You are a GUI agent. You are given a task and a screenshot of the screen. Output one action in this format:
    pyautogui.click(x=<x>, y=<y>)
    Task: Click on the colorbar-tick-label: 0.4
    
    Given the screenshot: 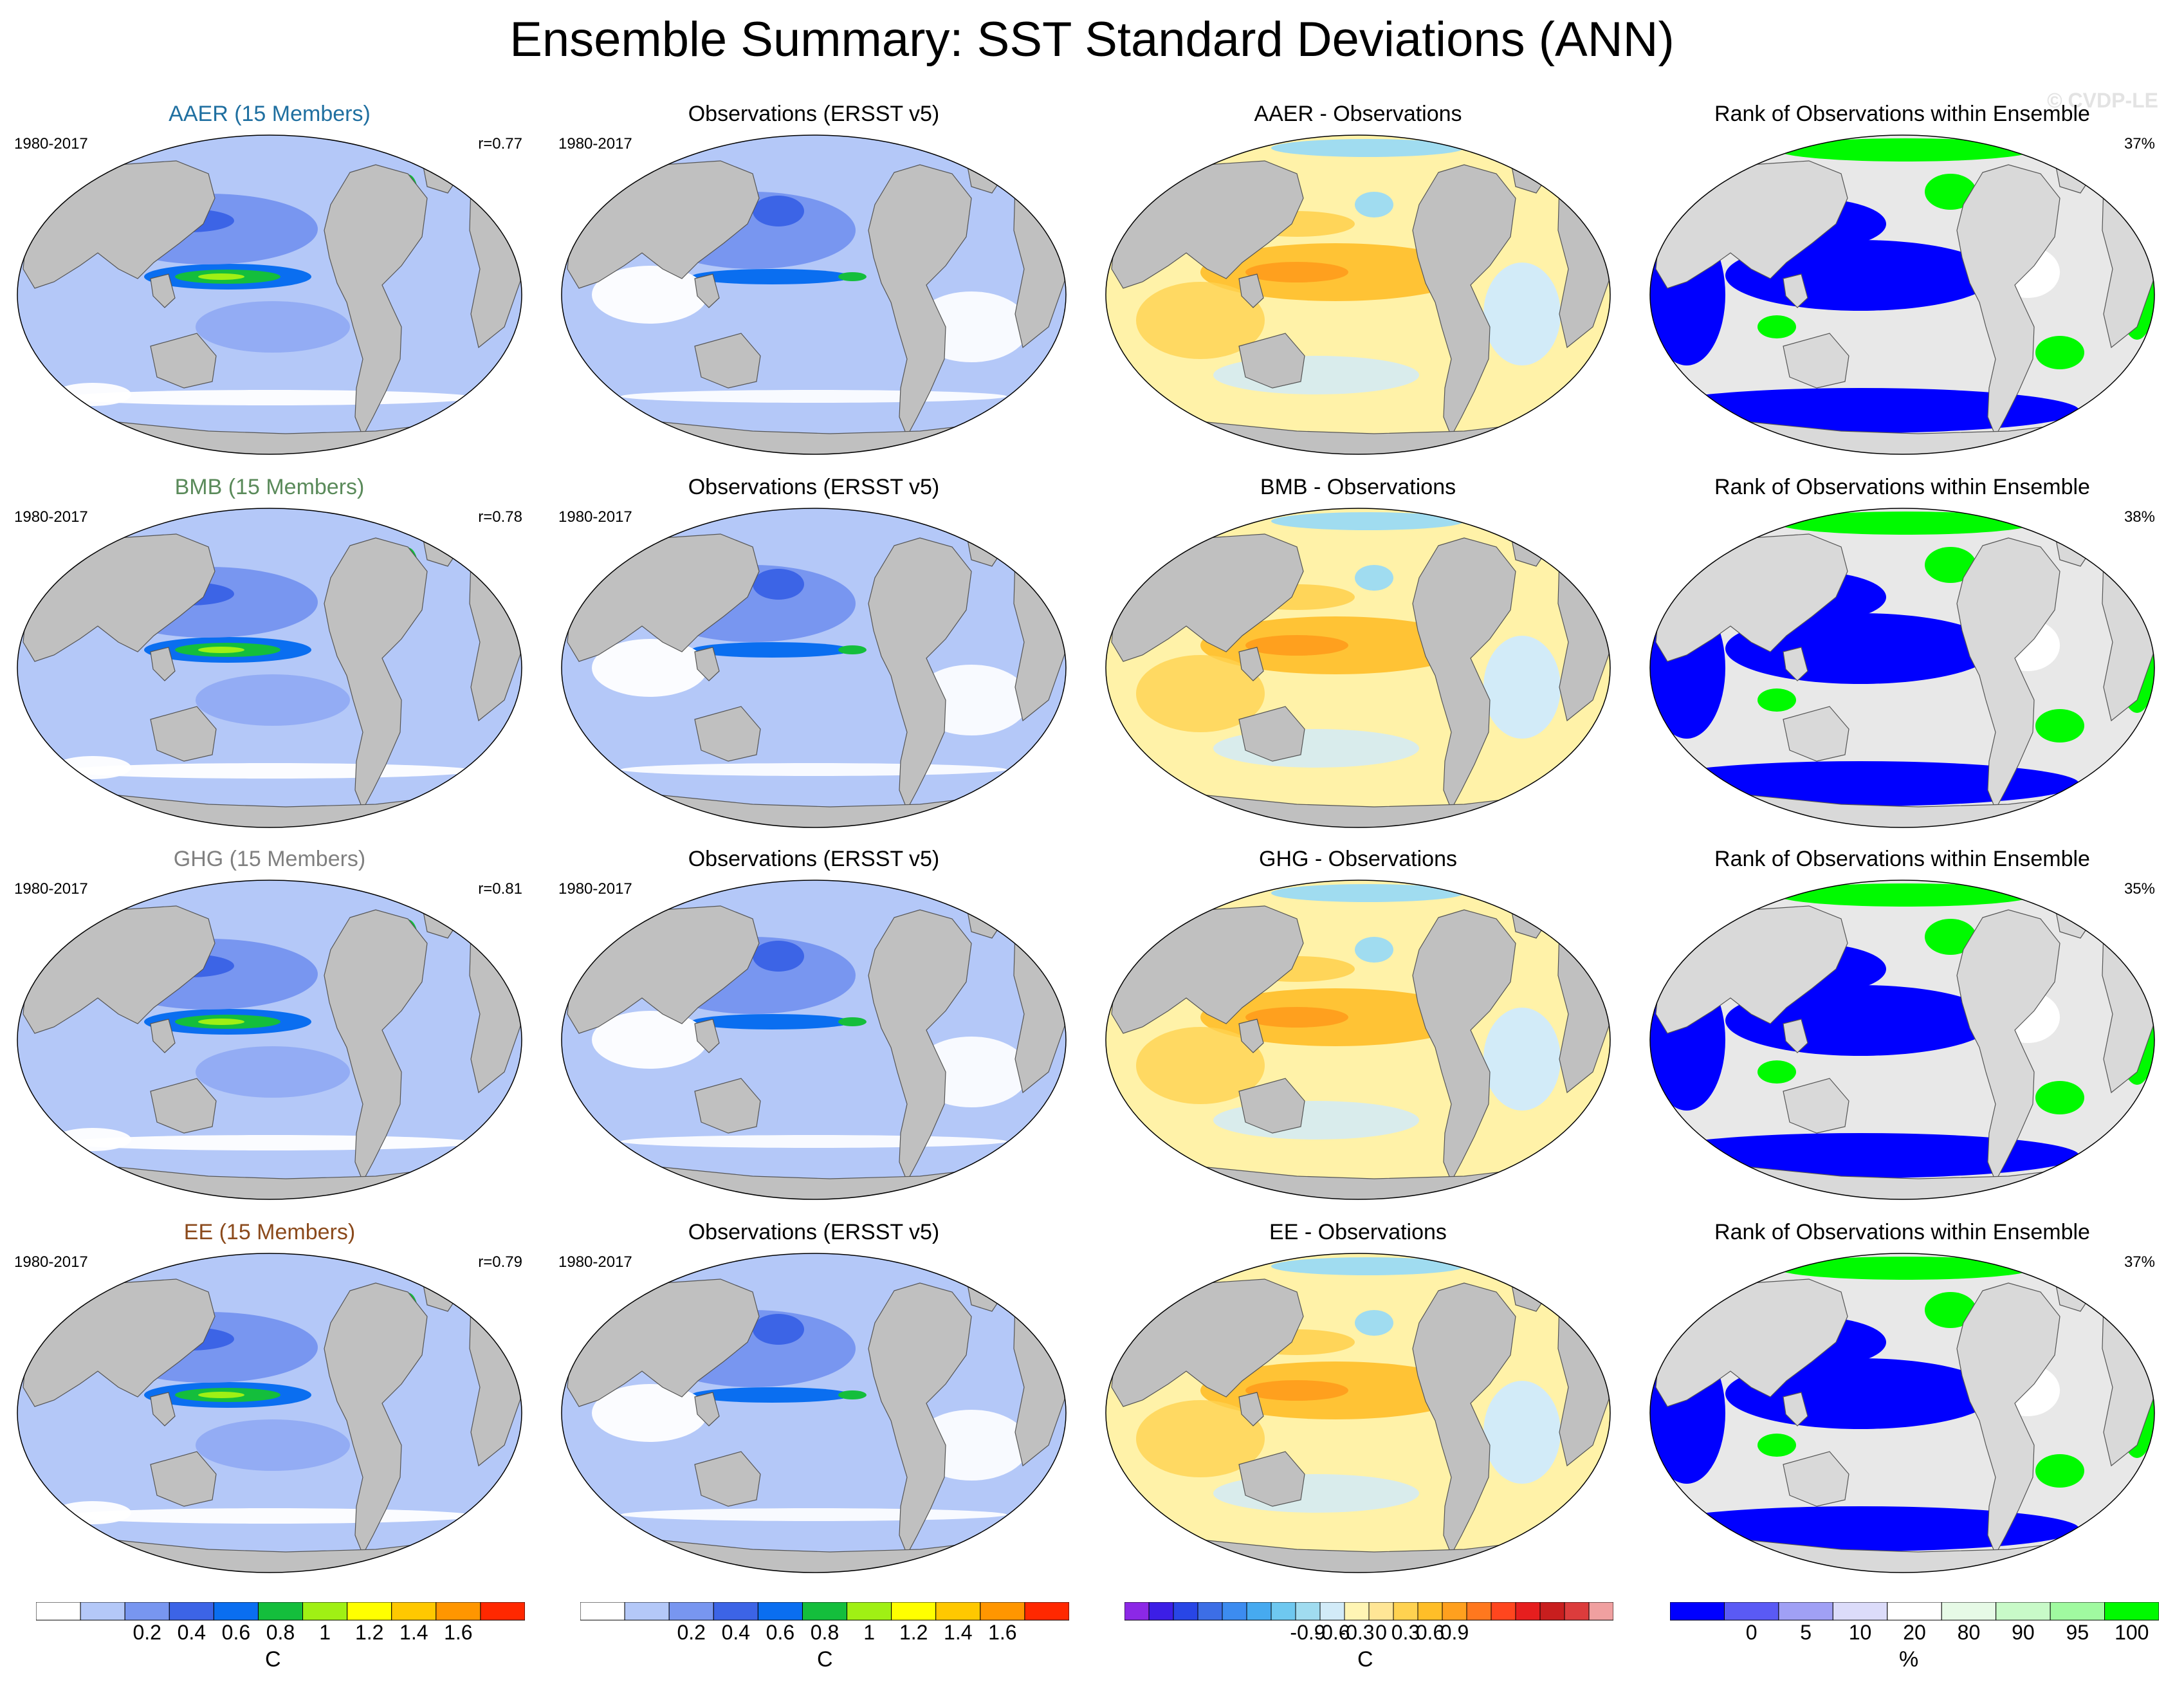 What is the action you would take?
    pyautogui.click(x=192, y=1631)
    